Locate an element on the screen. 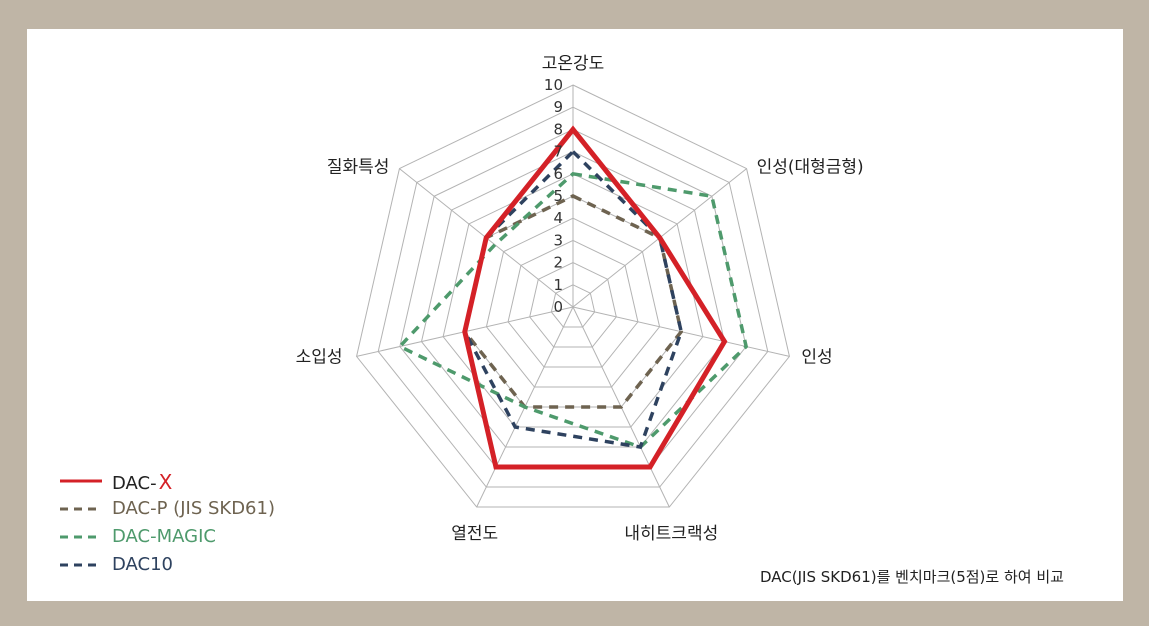  axis-label-2: 인성 is located at coordinates (816, 357).